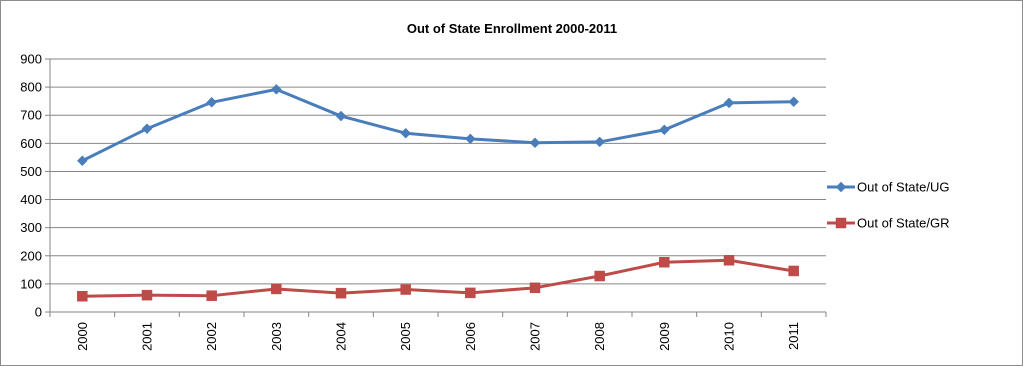 Image resolution: width=1023 pixels, height=366 pixels. I want to click on y-tick-label: 500, so click(31, 171).